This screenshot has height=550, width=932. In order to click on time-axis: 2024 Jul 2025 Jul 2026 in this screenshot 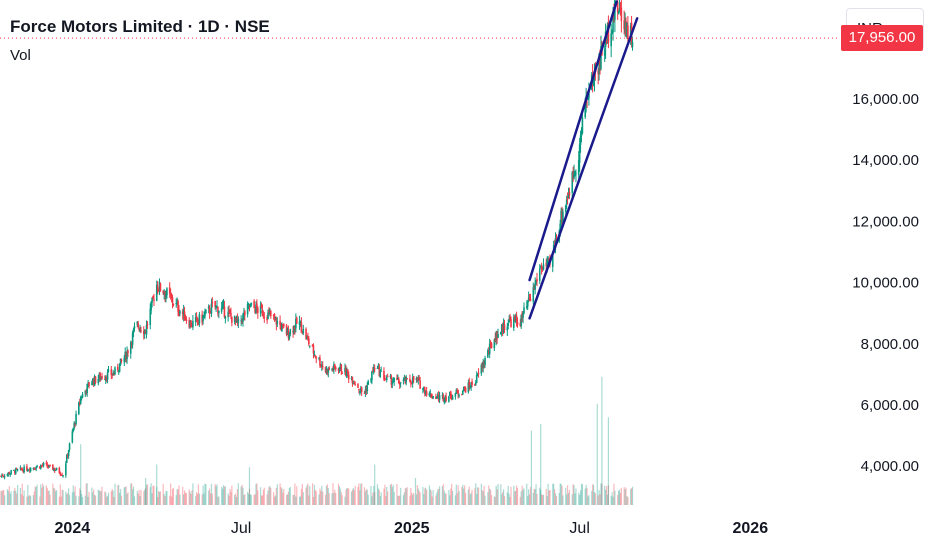, I will do `click(412, 528)`.